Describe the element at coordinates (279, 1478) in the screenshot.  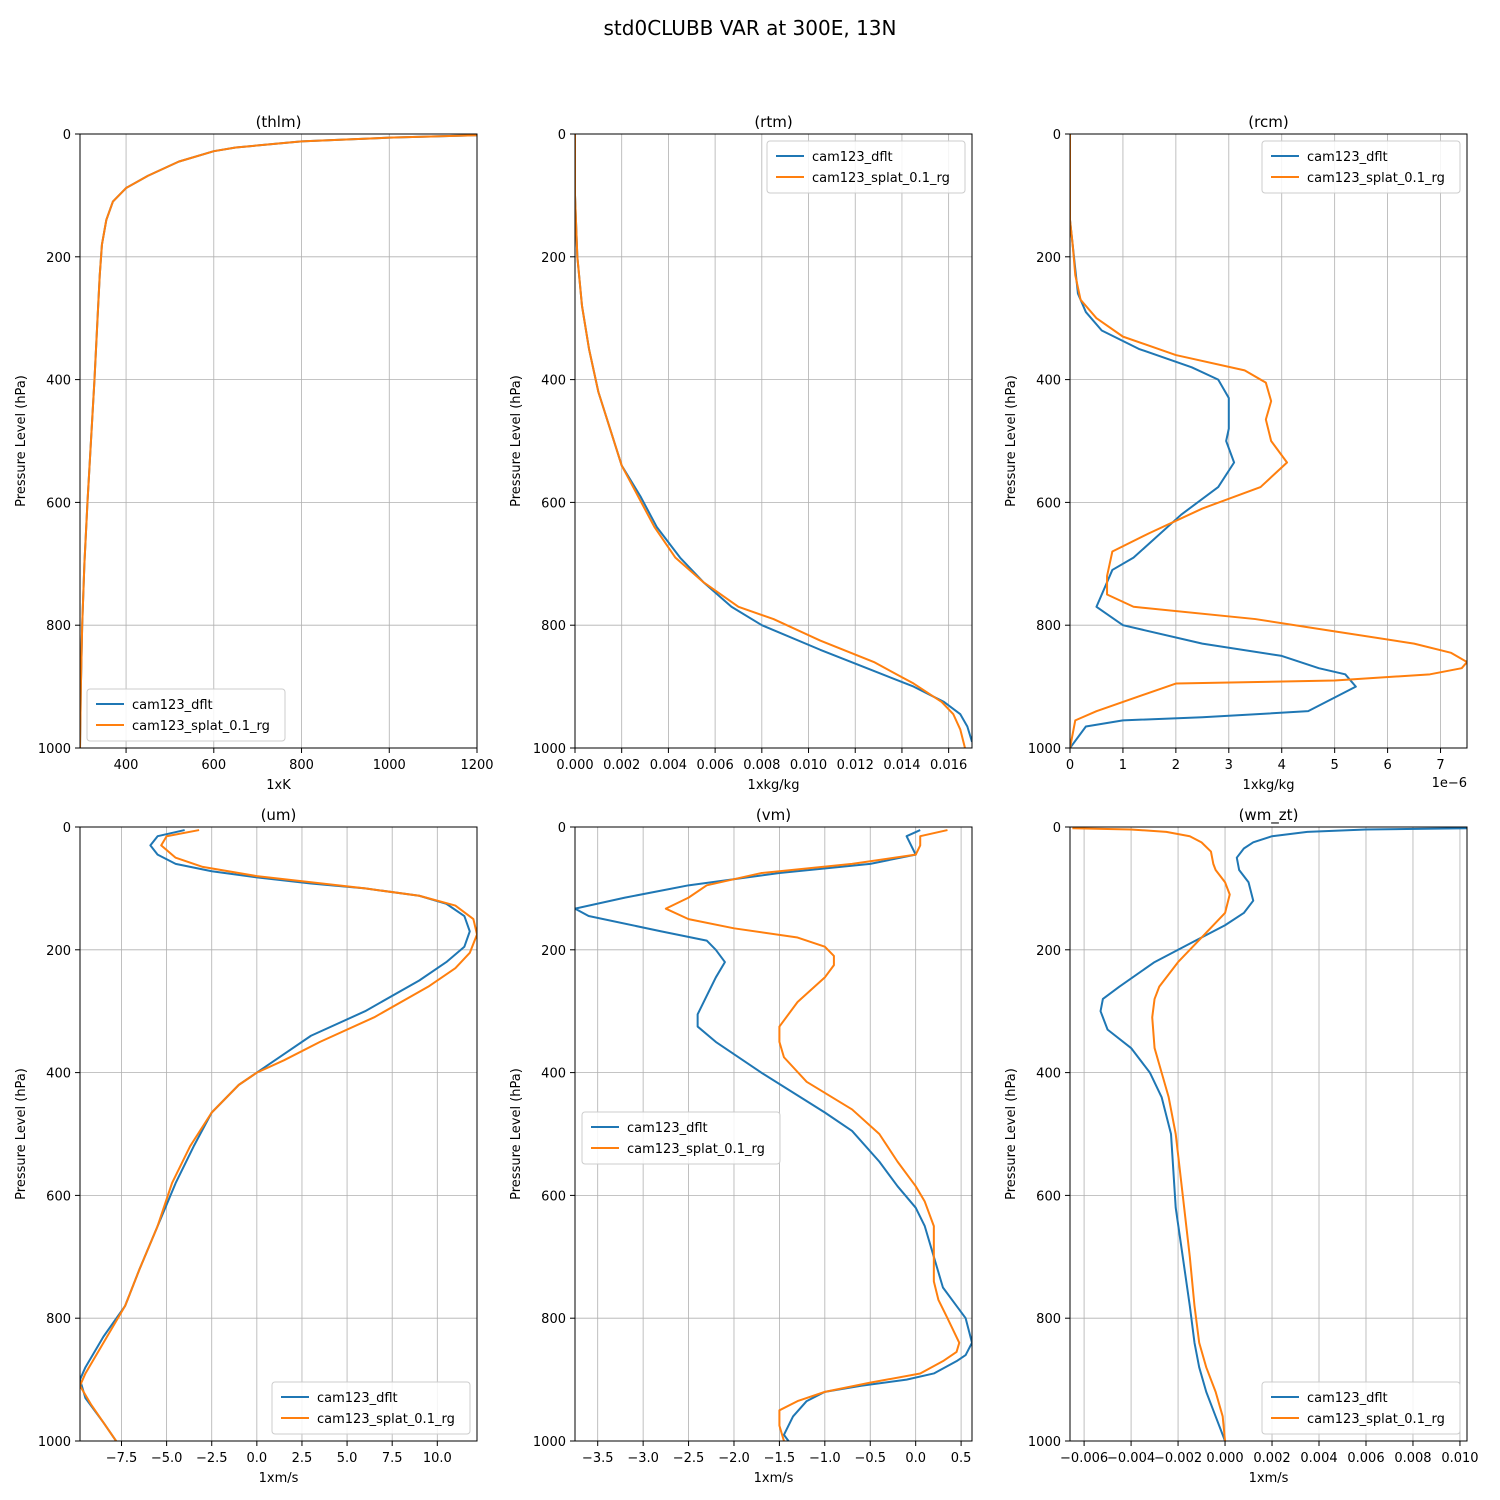
I see `chart-4-x-axis-label: 1xm/s` at that location.